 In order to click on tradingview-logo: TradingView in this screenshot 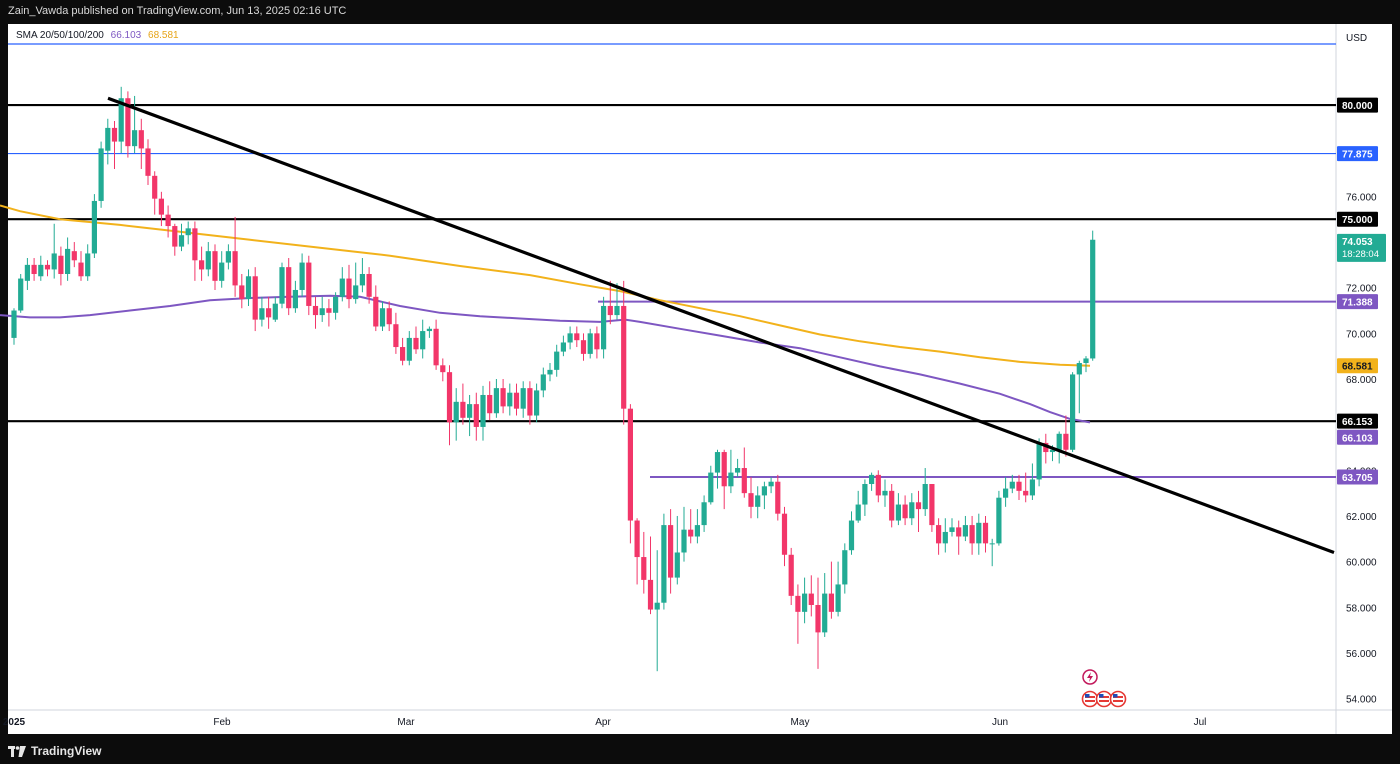, I will do `click(54, 751)`.